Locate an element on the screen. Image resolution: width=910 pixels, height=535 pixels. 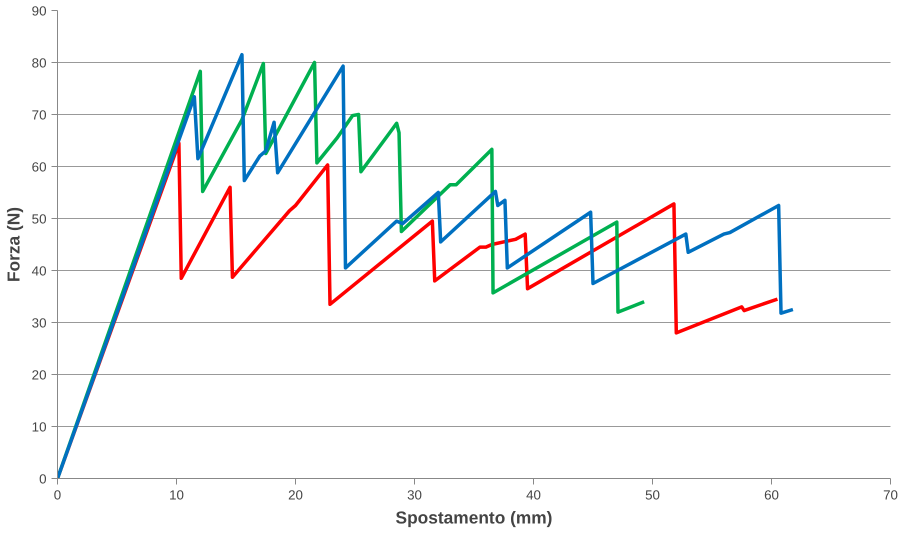
x-tick-label: 60 is located at coordinates (771, 495).